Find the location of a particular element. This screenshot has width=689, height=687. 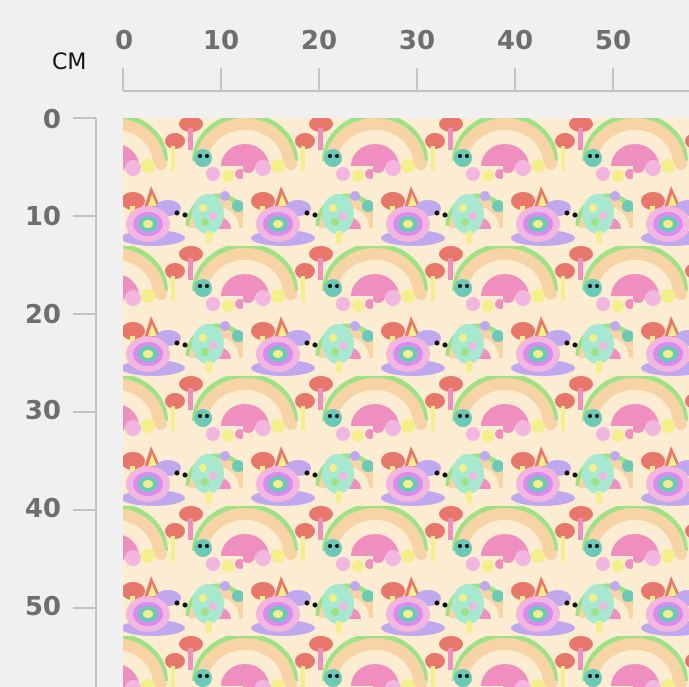

left-tick-label: 30 is located at coordinates (42, 411).